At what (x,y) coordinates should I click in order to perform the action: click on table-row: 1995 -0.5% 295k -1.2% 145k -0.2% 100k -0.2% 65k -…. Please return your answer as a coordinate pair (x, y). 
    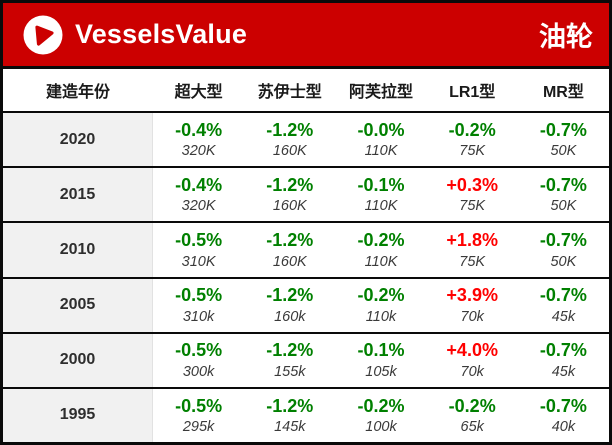
    Looking at the image, I should click on (306, 415).